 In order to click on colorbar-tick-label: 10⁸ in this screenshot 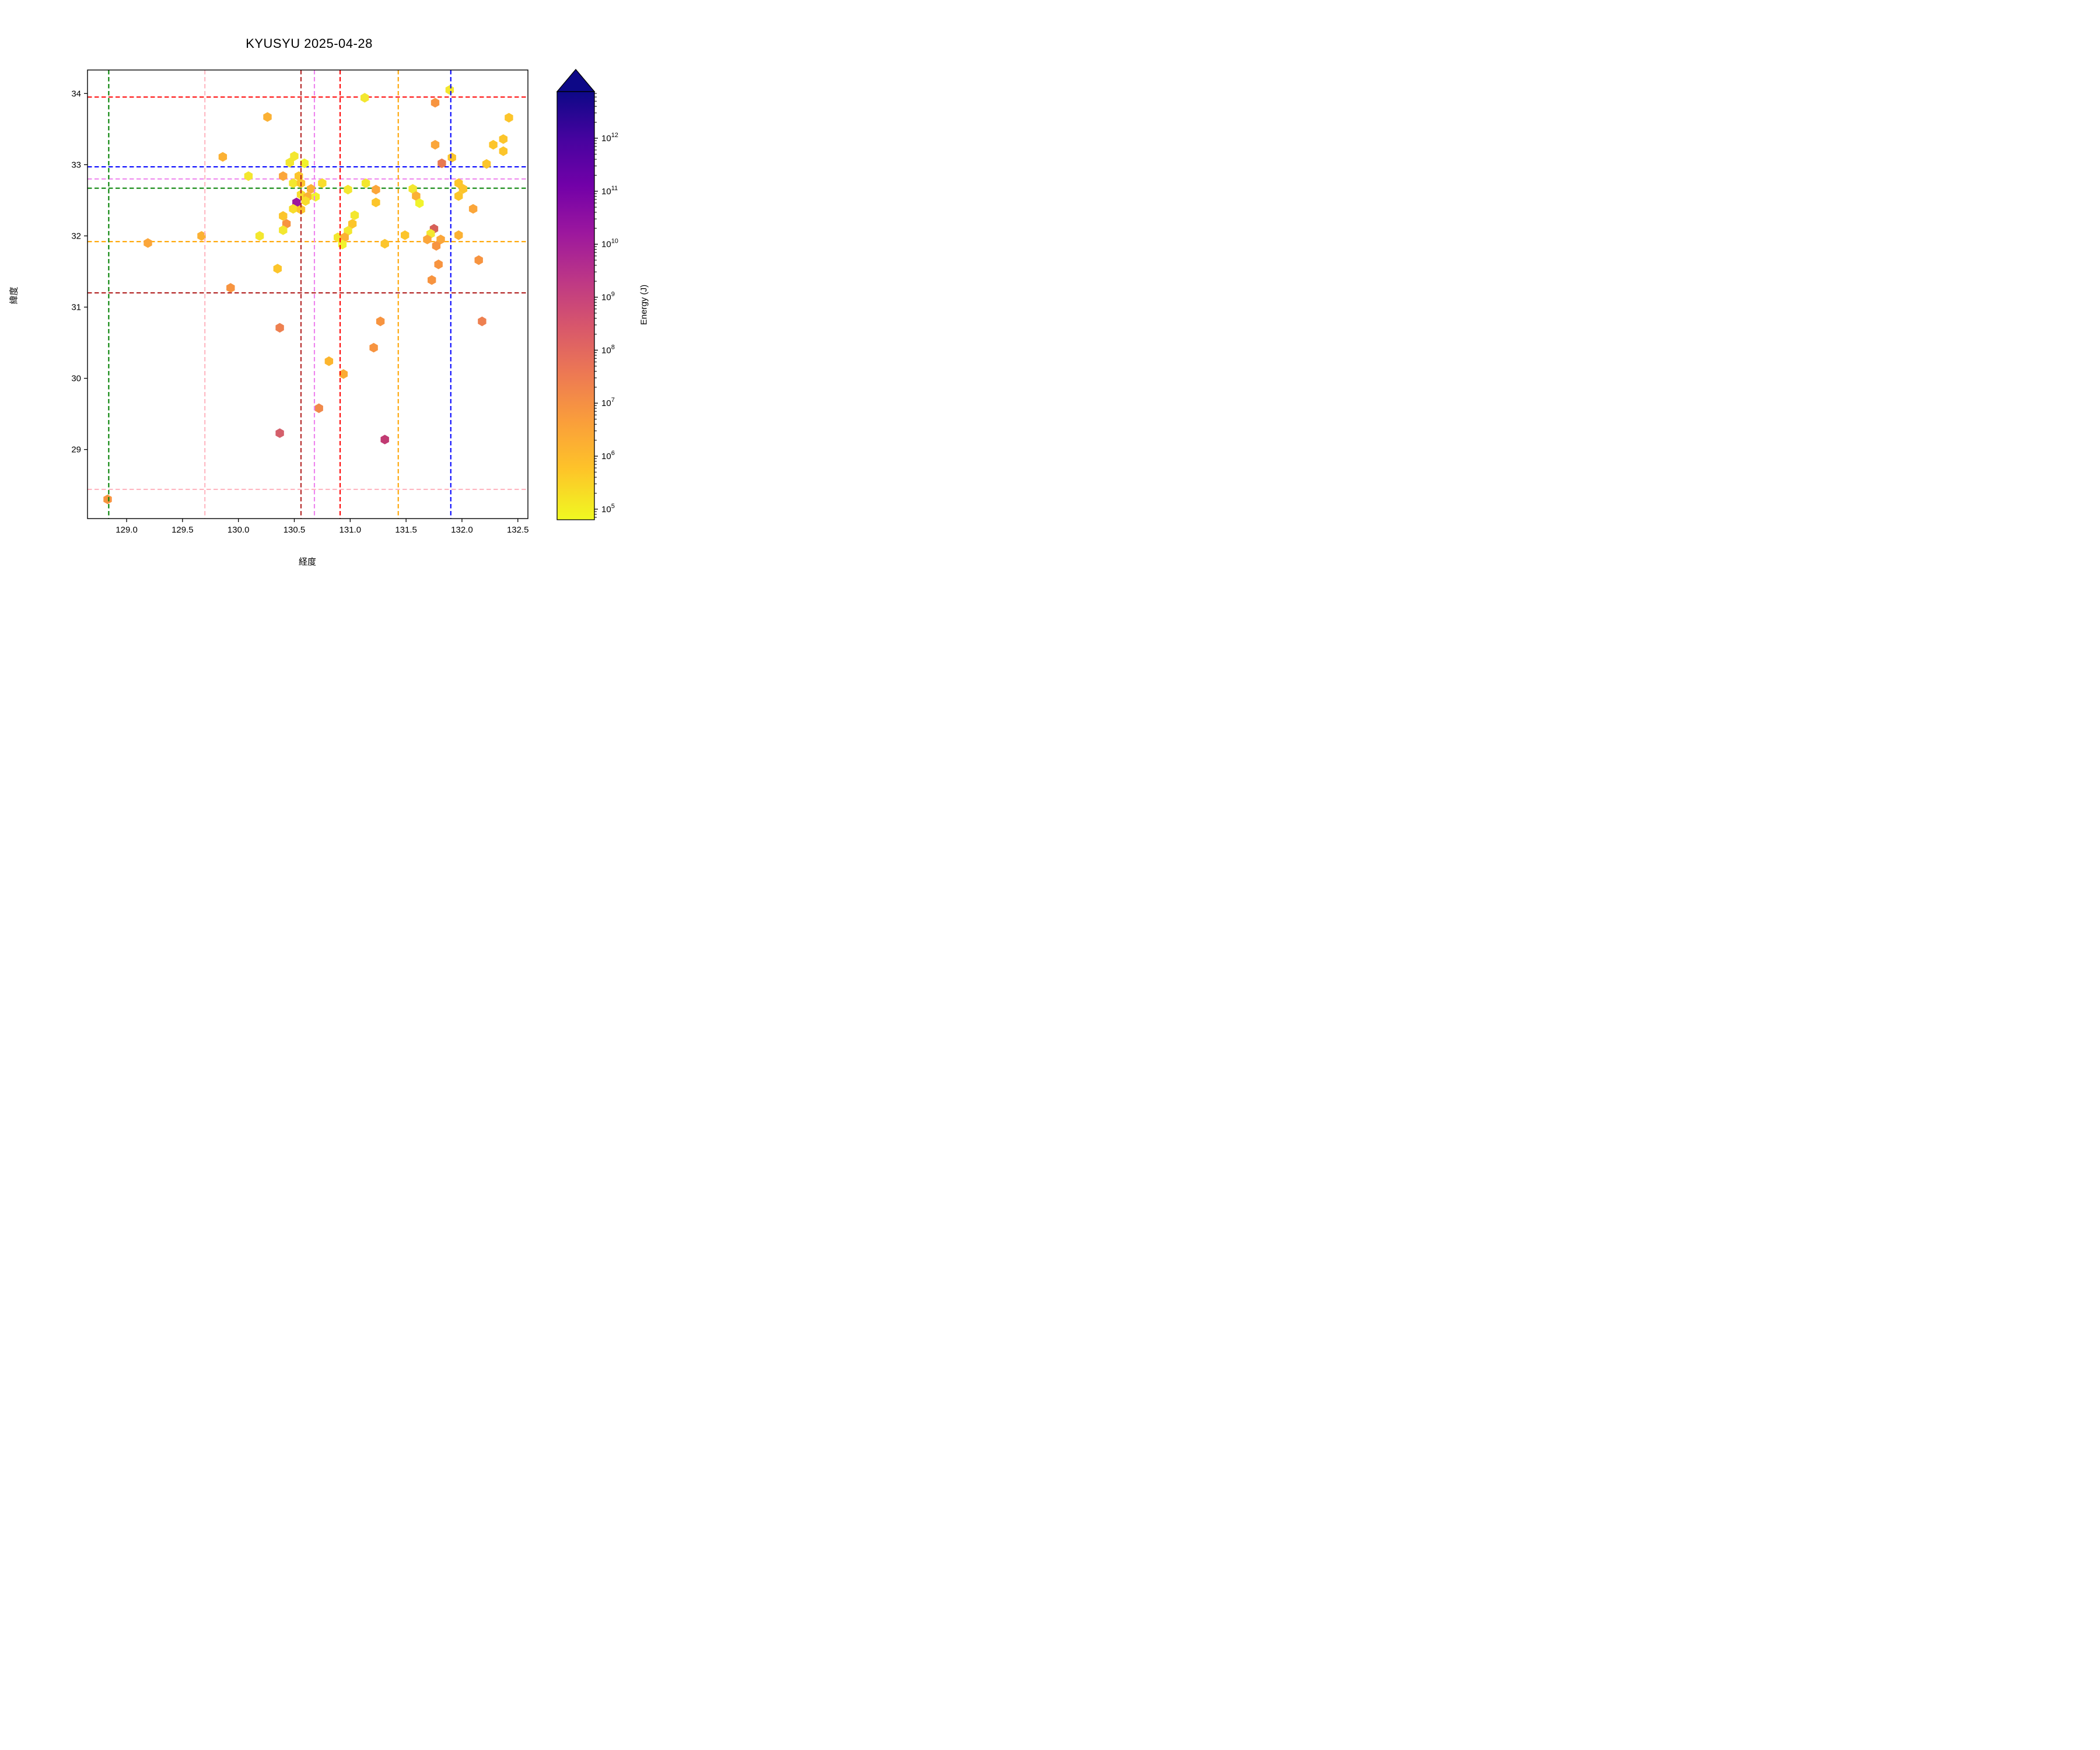, I will do `click(608, 349)`.